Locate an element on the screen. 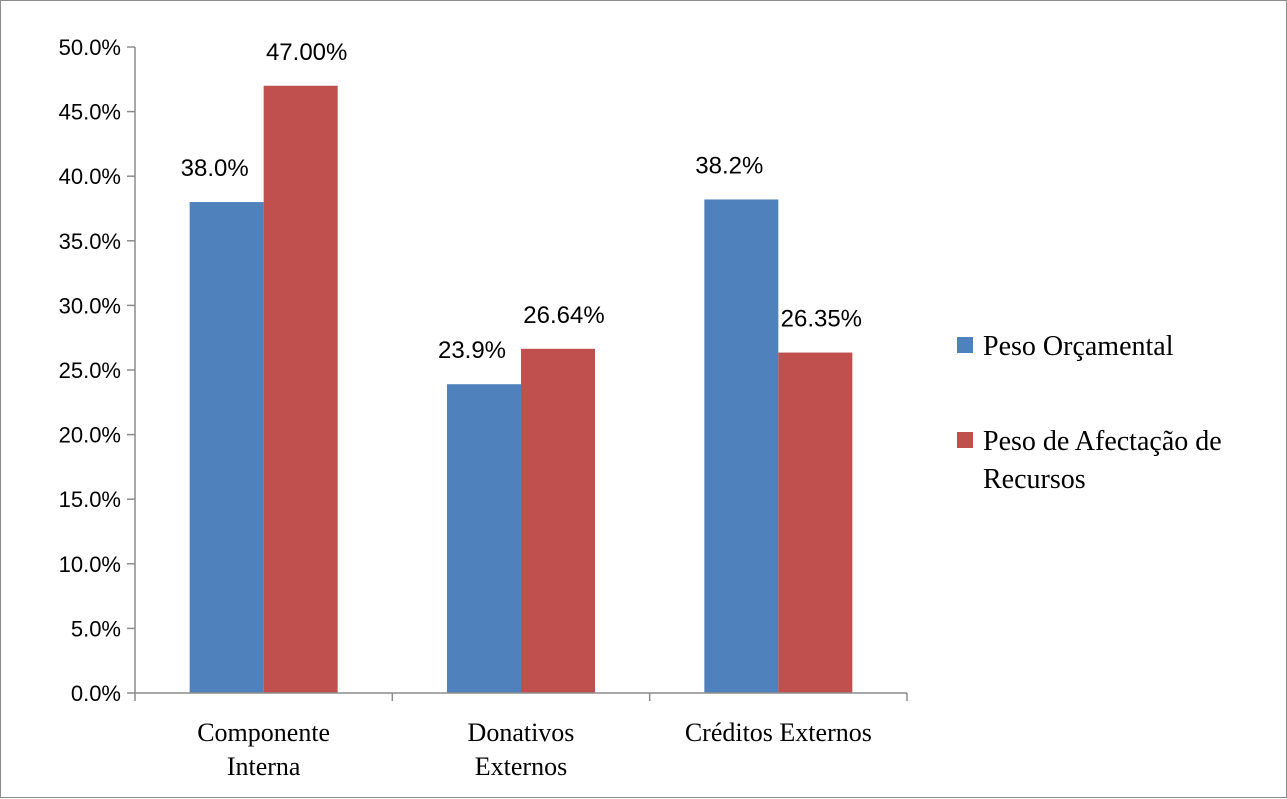 The image size is (1287, 799). data-label: 47.00% is located at coordinates (306, 52).